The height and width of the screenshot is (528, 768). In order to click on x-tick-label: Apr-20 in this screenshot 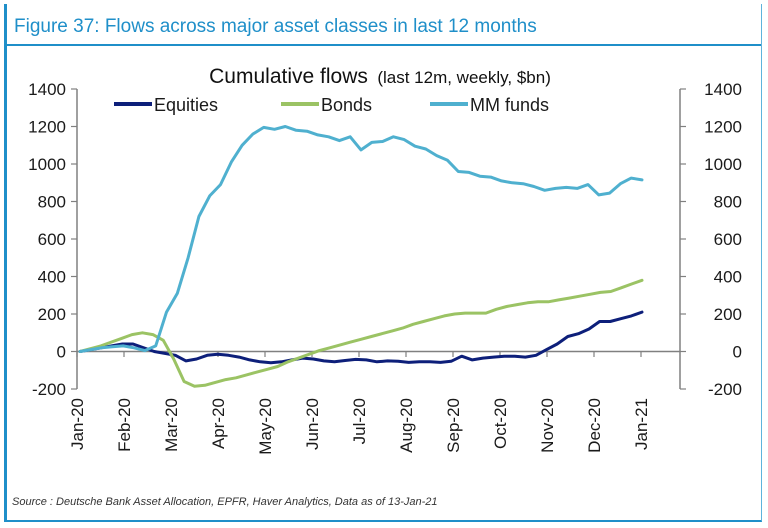, I will do `click(218, 423)`.